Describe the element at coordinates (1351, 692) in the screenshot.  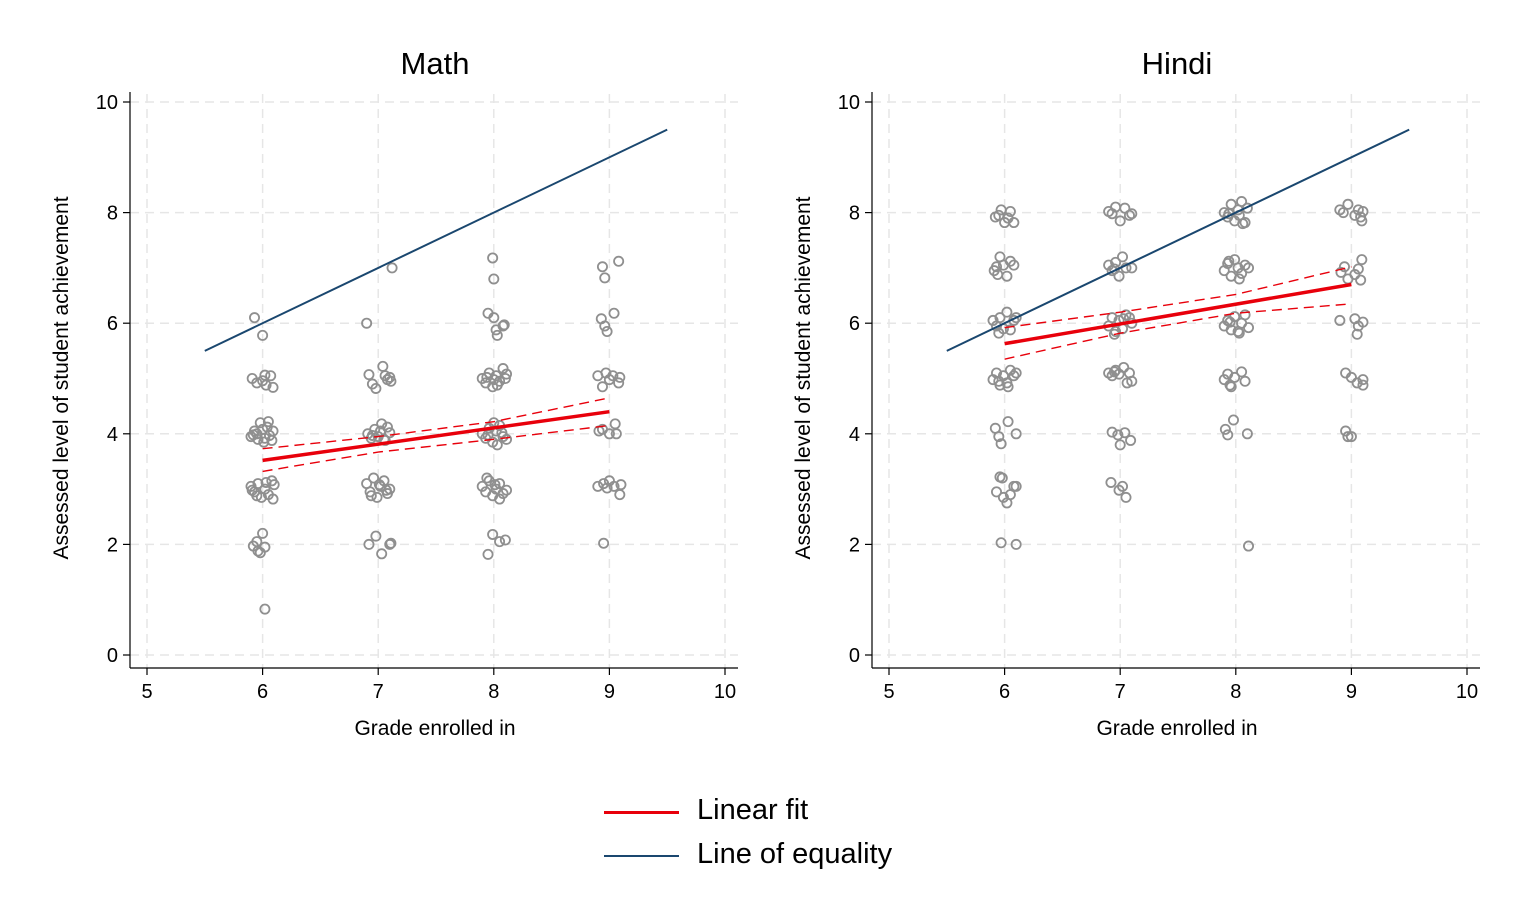
I see `x-tick-label: 9` at that location.